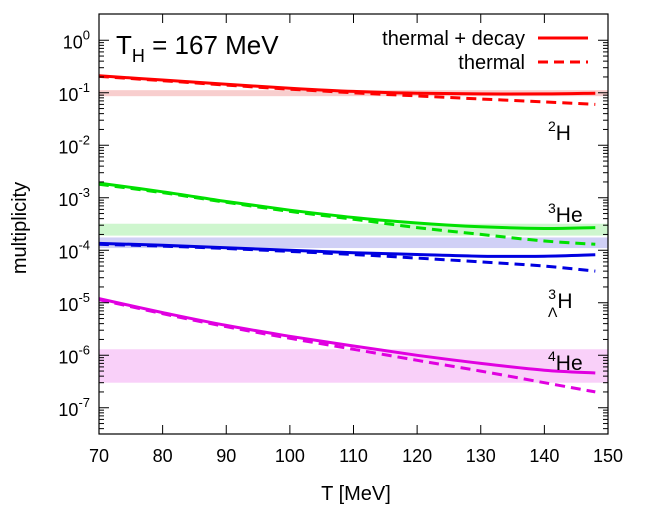  What do you see at coordinates (565, 361) in the screenshot?
I see `helium4-label: 4He` at bounding box center [565, 361].